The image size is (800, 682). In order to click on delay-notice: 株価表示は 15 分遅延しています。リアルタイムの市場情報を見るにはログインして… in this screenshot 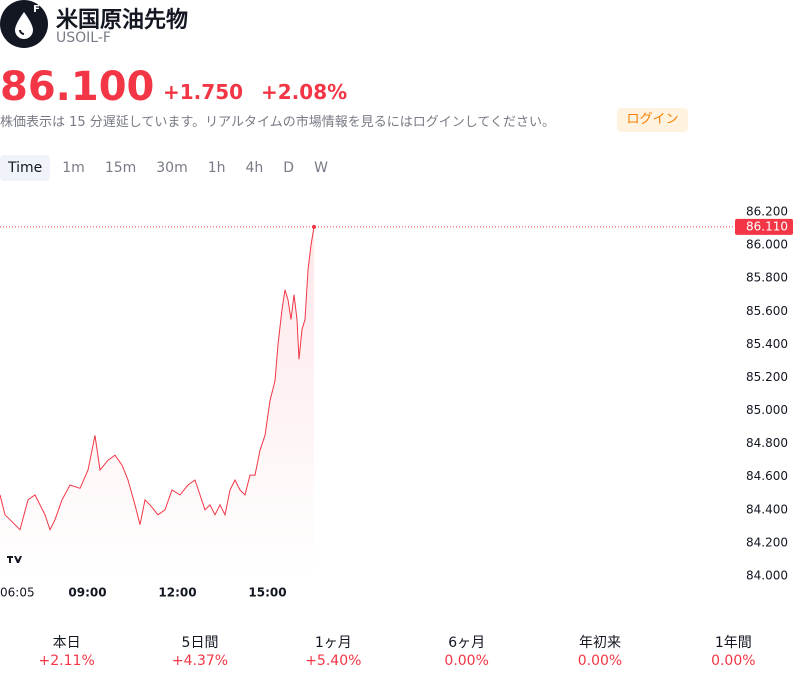, I will do `click(277, 122)`.